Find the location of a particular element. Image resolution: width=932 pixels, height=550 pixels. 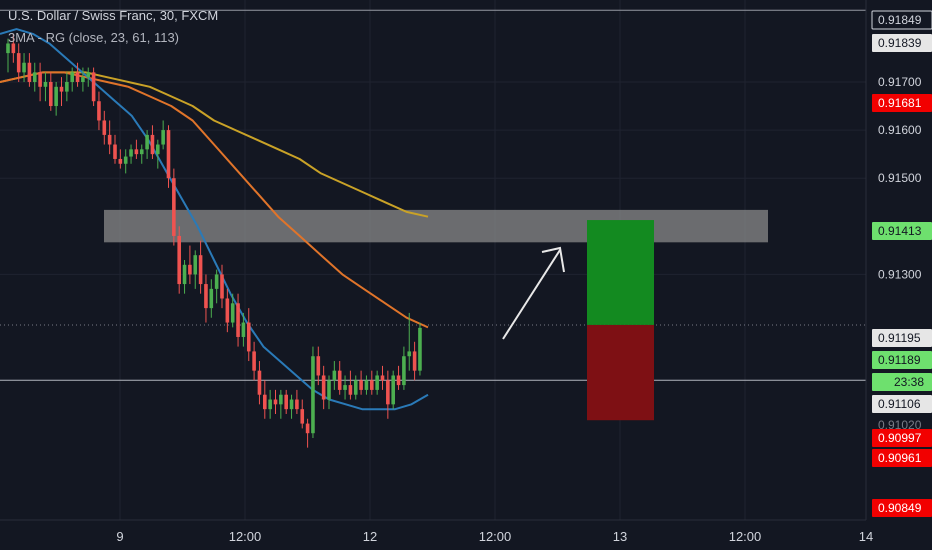

price-label: 0.91849 is located at coordinates (901, 20).